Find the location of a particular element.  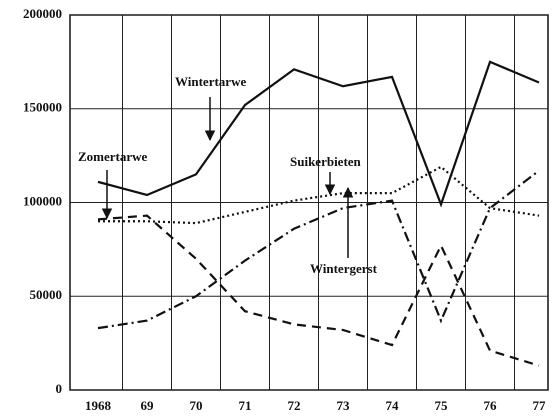

x-tick-label: 77 is located at coordinates (540, 405).